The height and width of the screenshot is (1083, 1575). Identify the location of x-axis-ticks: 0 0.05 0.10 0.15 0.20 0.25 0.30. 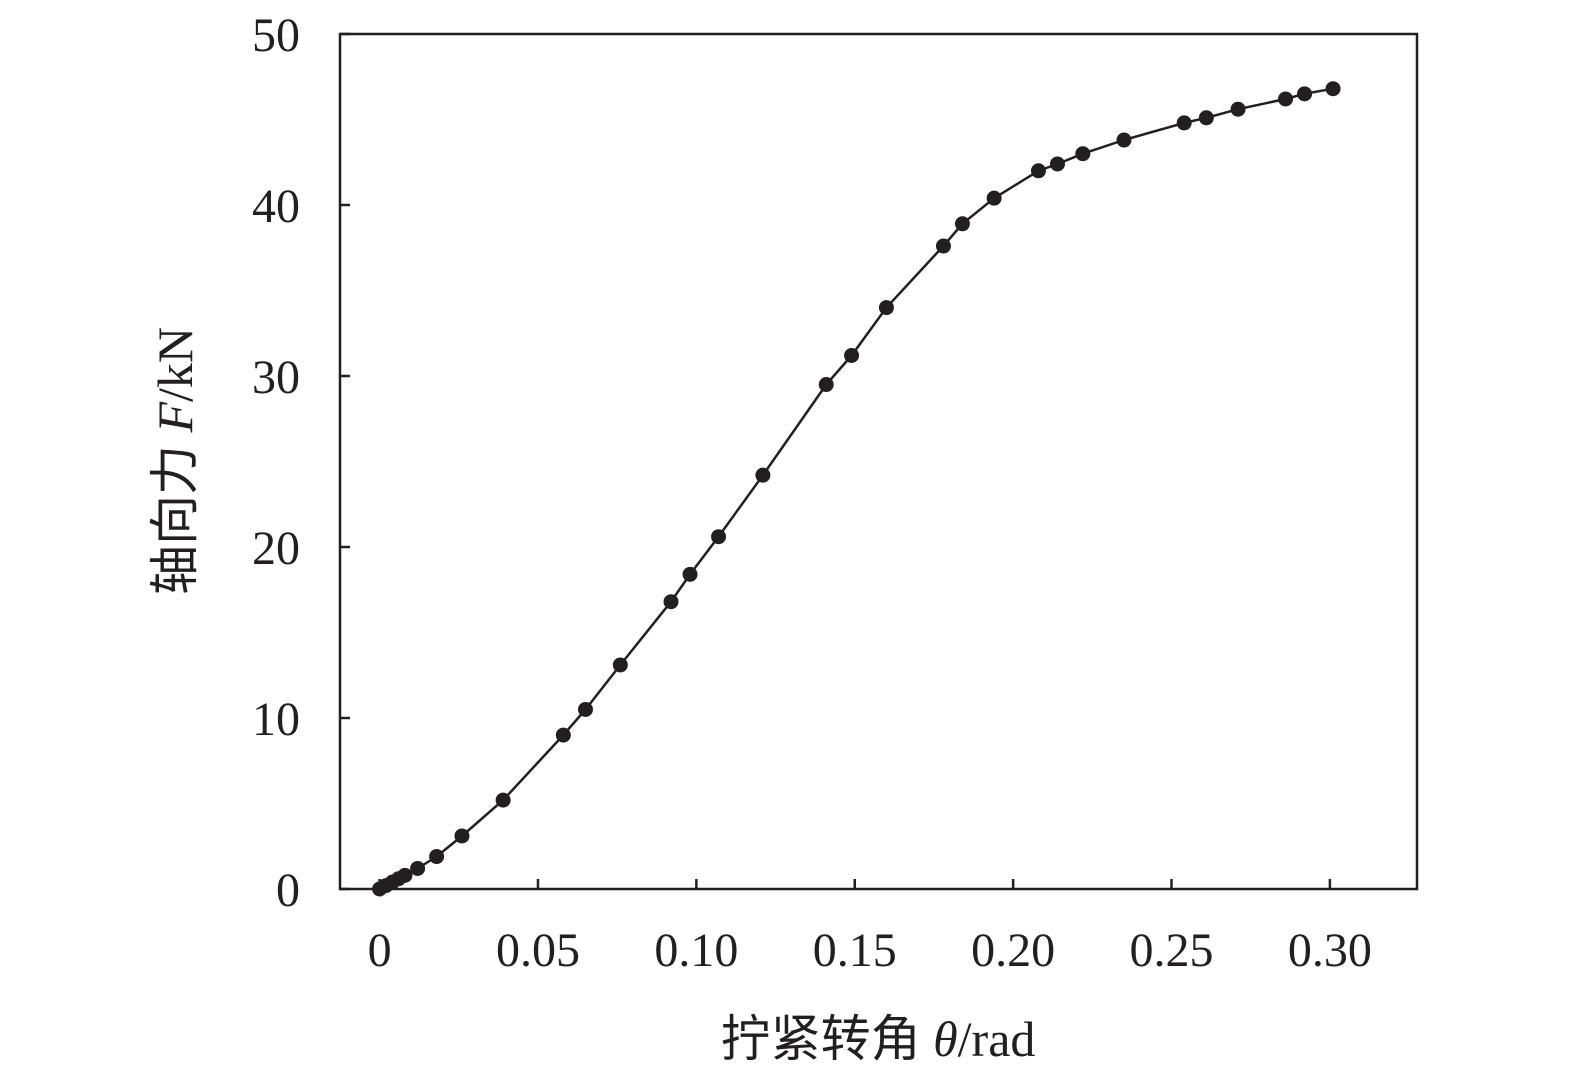
(870, 928).